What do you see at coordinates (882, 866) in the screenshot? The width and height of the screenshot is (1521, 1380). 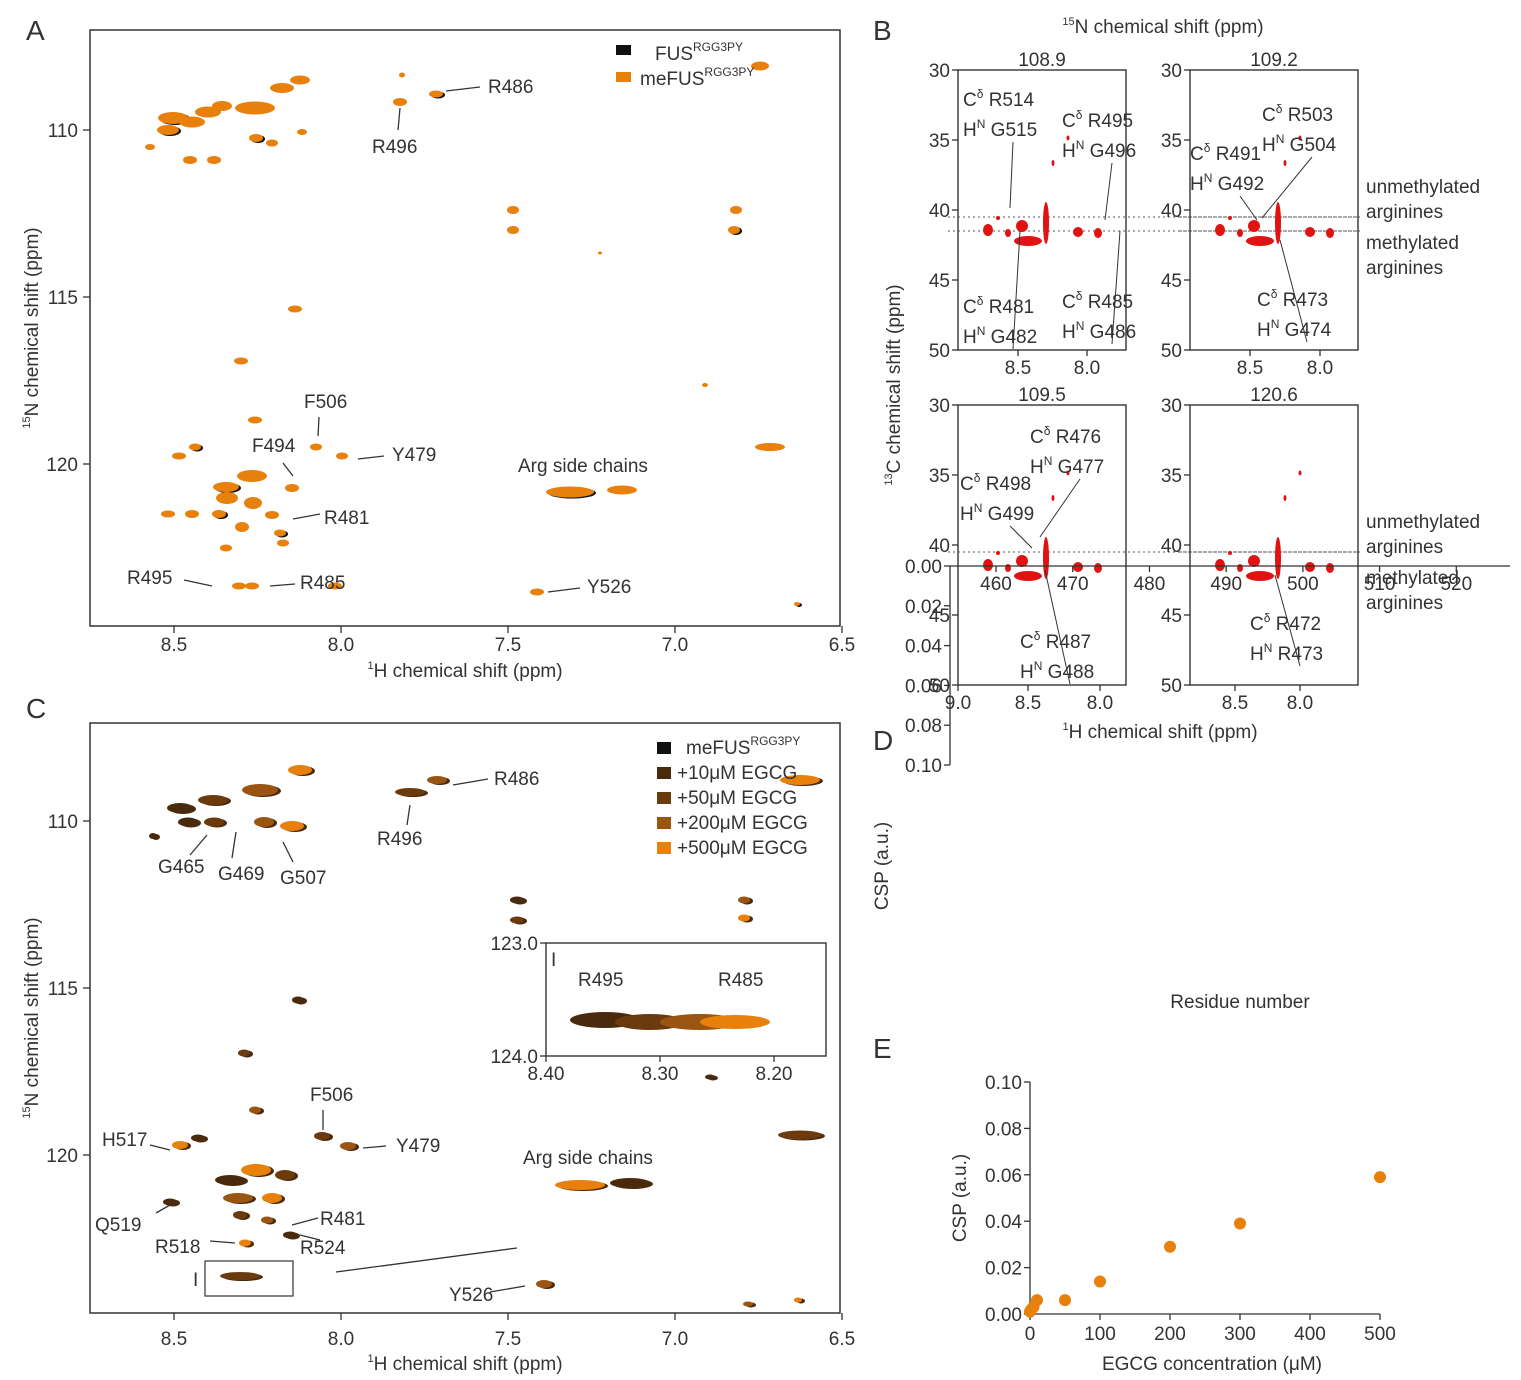 I see `y-axis-label: CSP (a.u.)` at bounding box center [882, 866].